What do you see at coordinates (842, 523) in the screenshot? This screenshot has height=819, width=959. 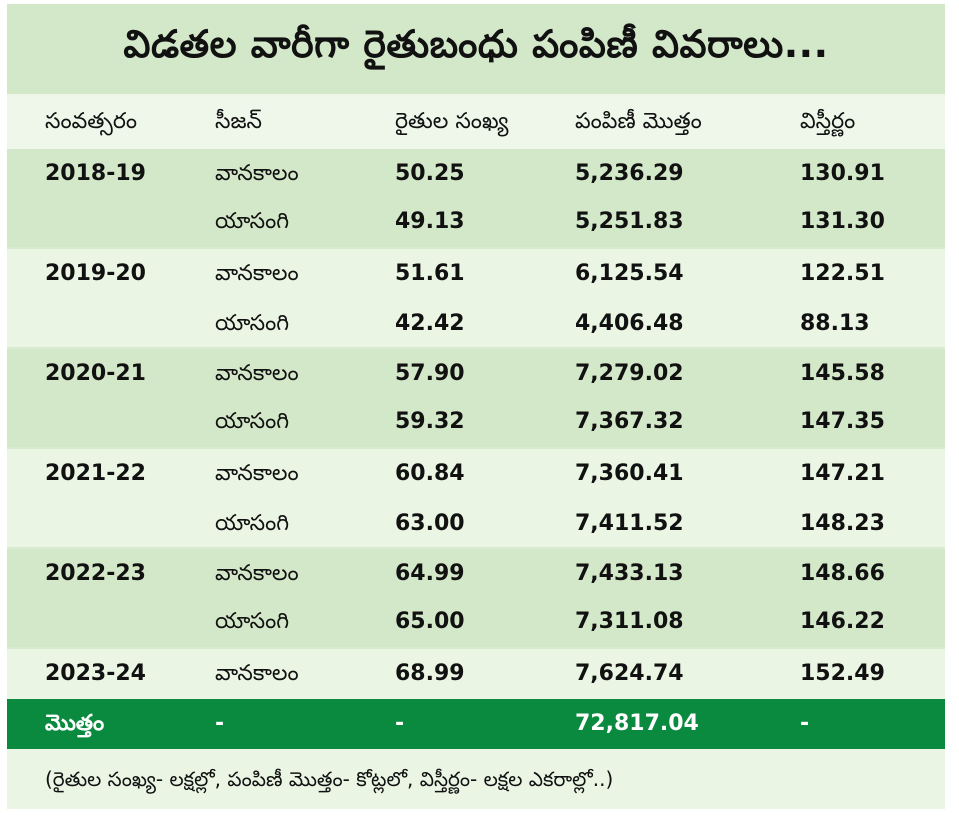 I see `area-cell: 148.23` at bounding box center [842, 523].